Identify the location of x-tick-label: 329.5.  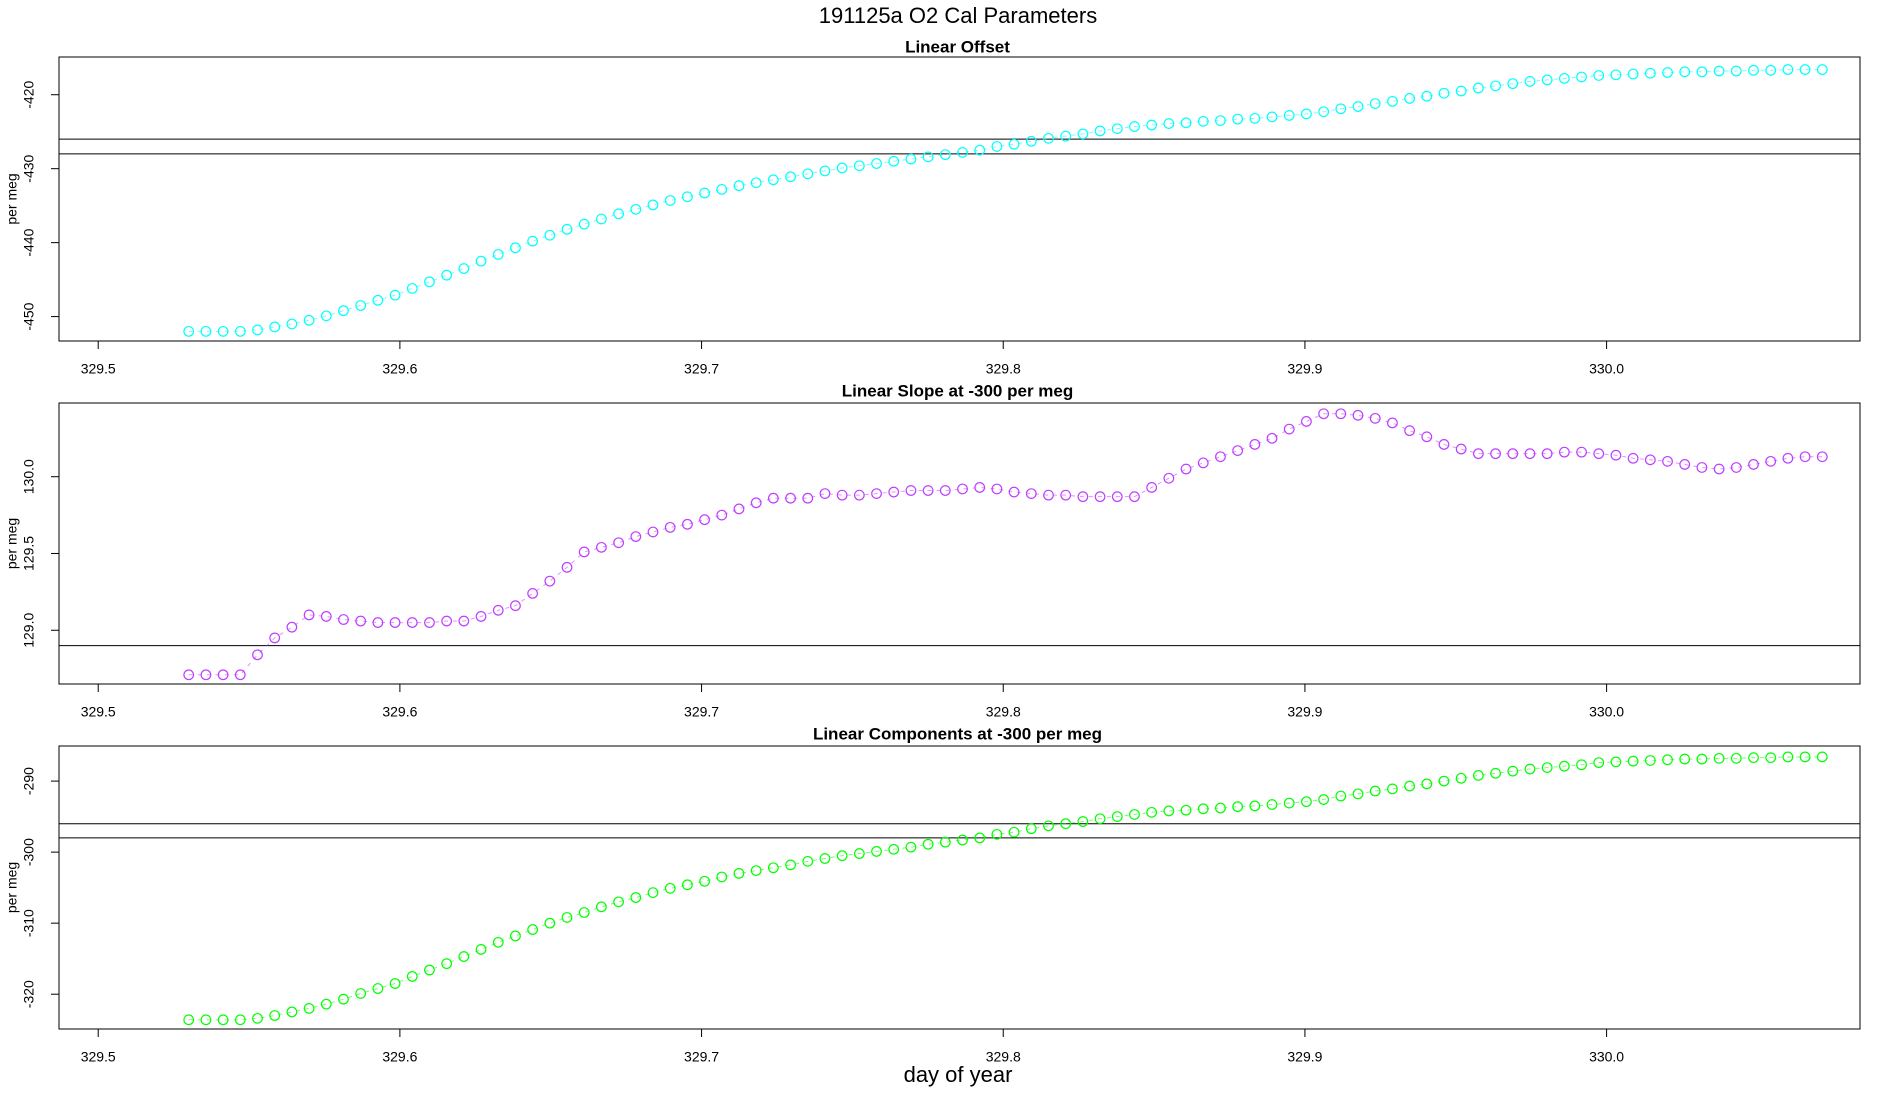
(98, 712).